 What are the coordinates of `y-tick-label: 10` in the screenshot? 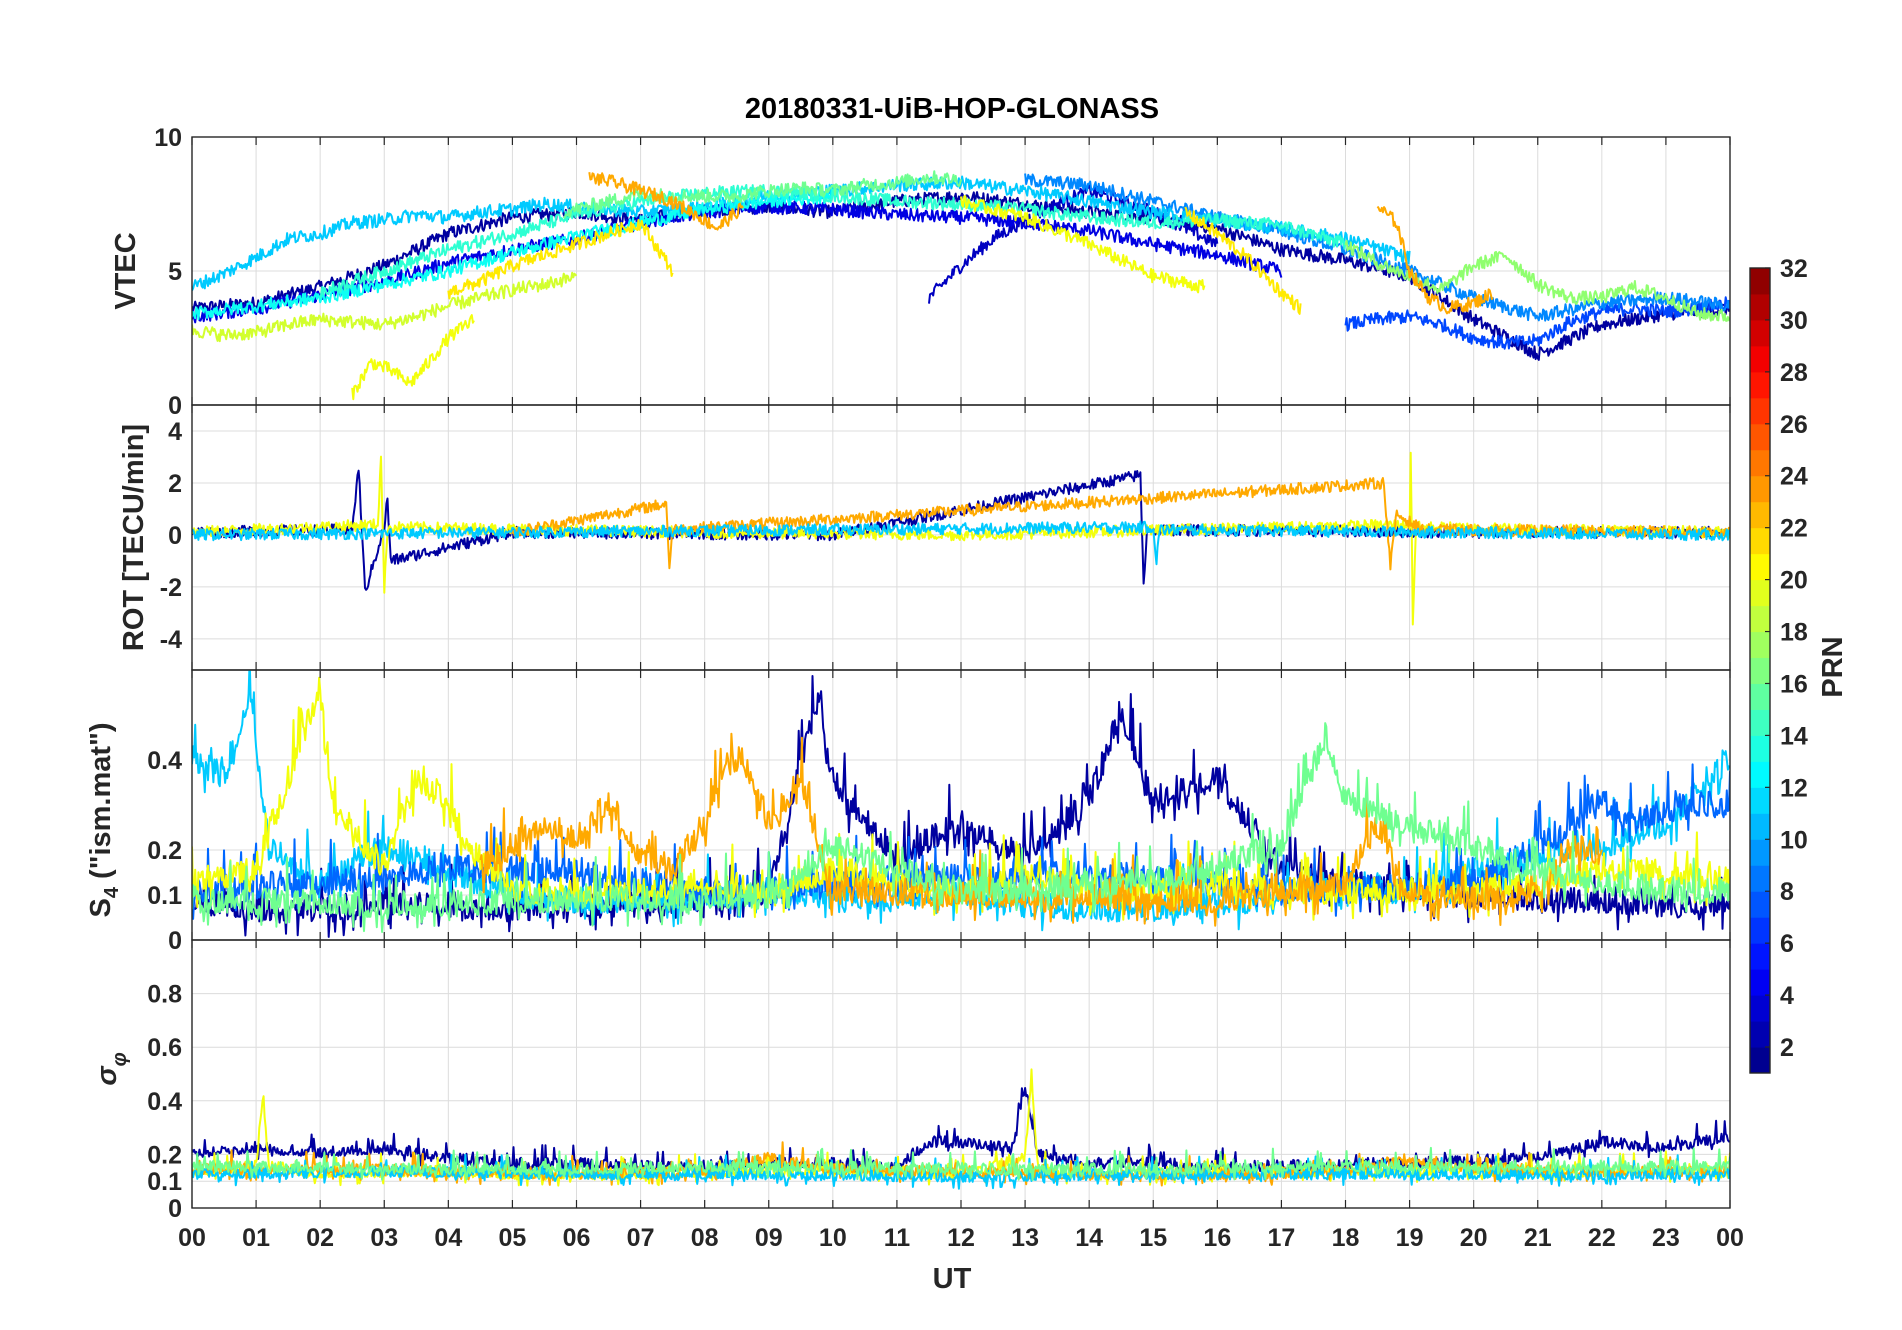 It's located at (168, 138).